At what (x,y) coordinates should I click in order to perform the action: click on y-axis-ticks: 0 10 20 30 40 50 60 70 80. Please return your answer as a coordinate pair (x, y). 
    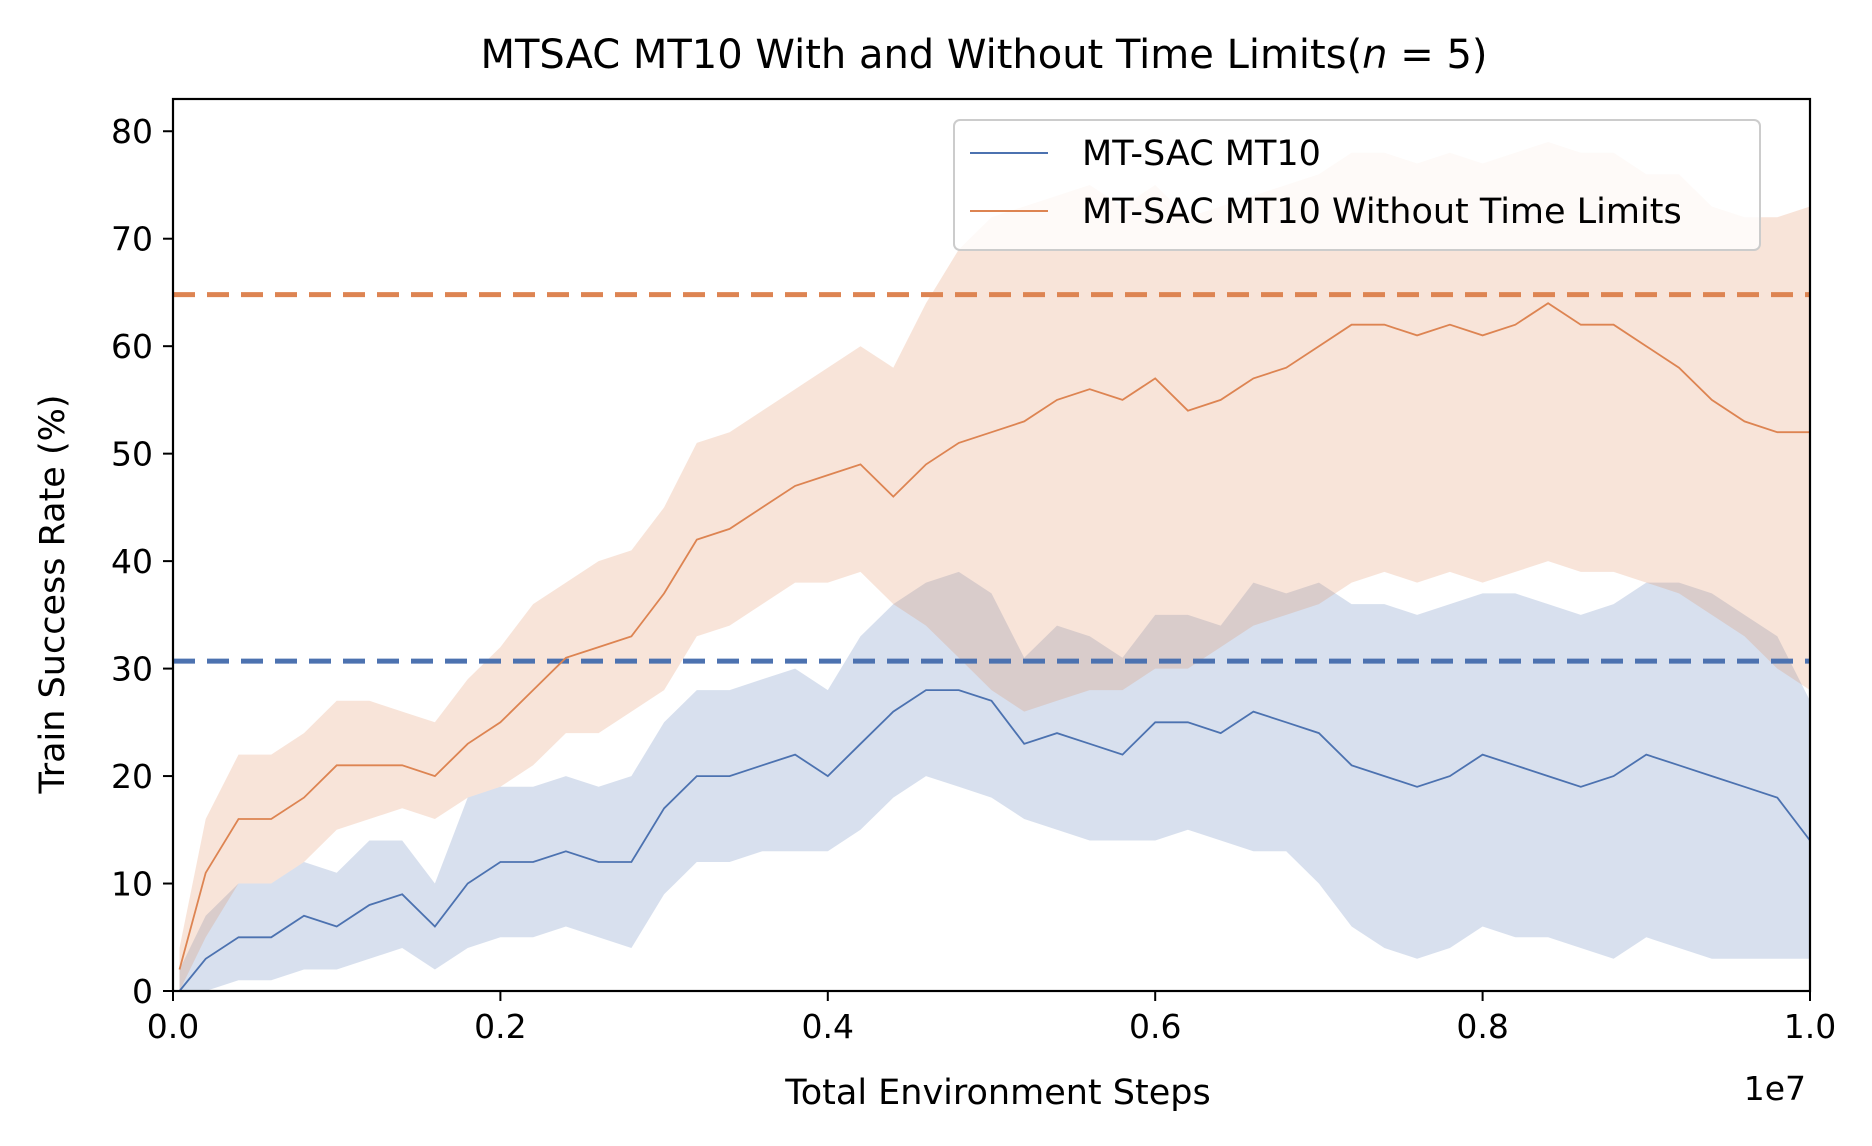
    Looking at the image, I should click on (142, 561).